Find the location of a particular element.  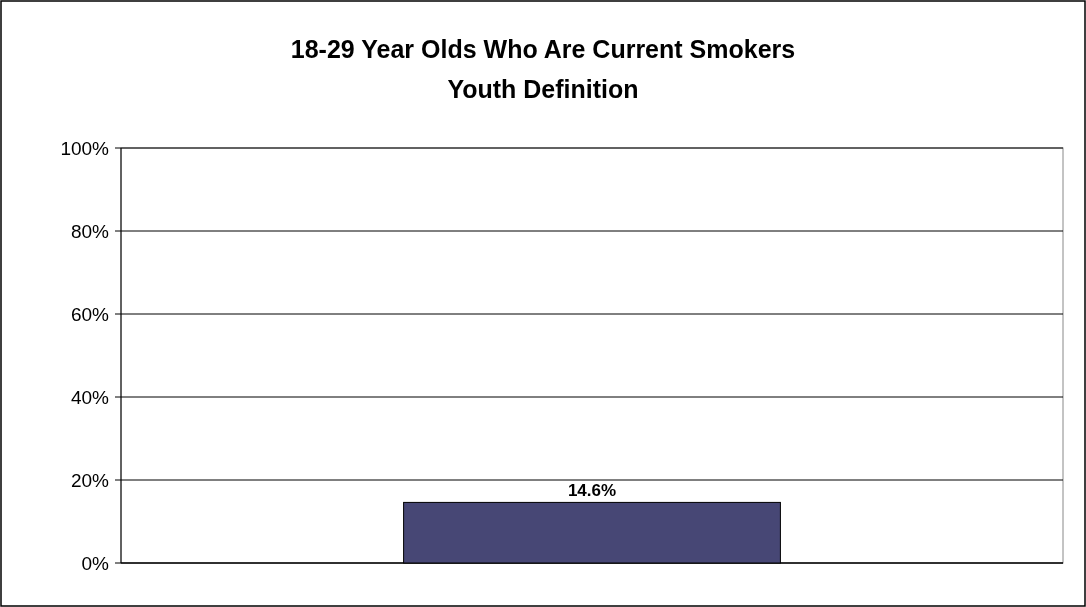

chart-title: 18-29 Year Olds Who Are Current Smokers is located at coordinates (543, 49).